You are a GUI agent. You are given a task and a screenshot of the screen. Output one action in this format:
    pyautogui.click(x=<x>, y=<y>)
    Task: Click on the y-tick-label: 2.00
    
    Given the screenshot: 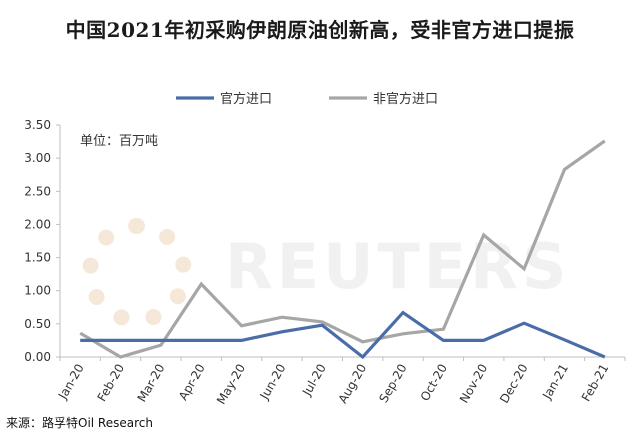 What is the action you would take?
    pyautogui.click(x=37, y=224)
    